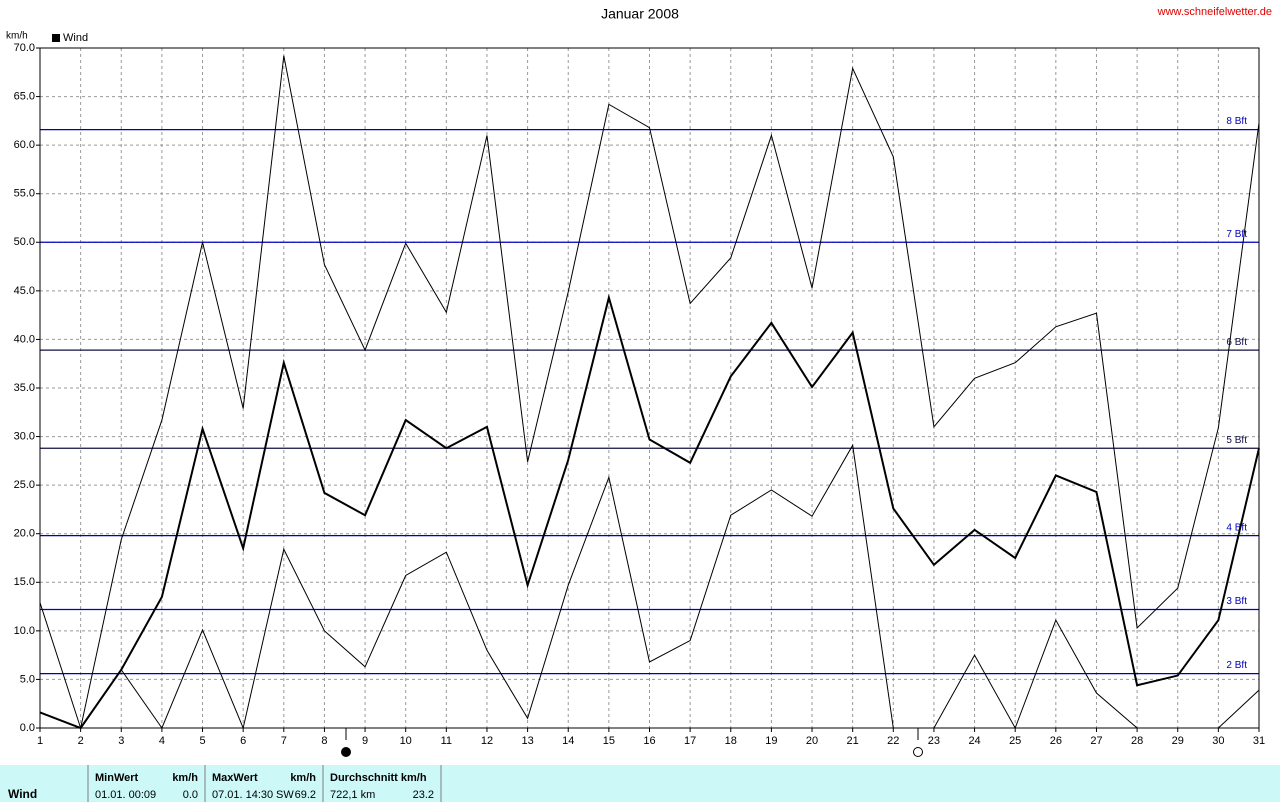  What do you see at coordinates (284, 741) in the screenshot?
I see `x-tick-label: 7` at bounding box center [284, 741].